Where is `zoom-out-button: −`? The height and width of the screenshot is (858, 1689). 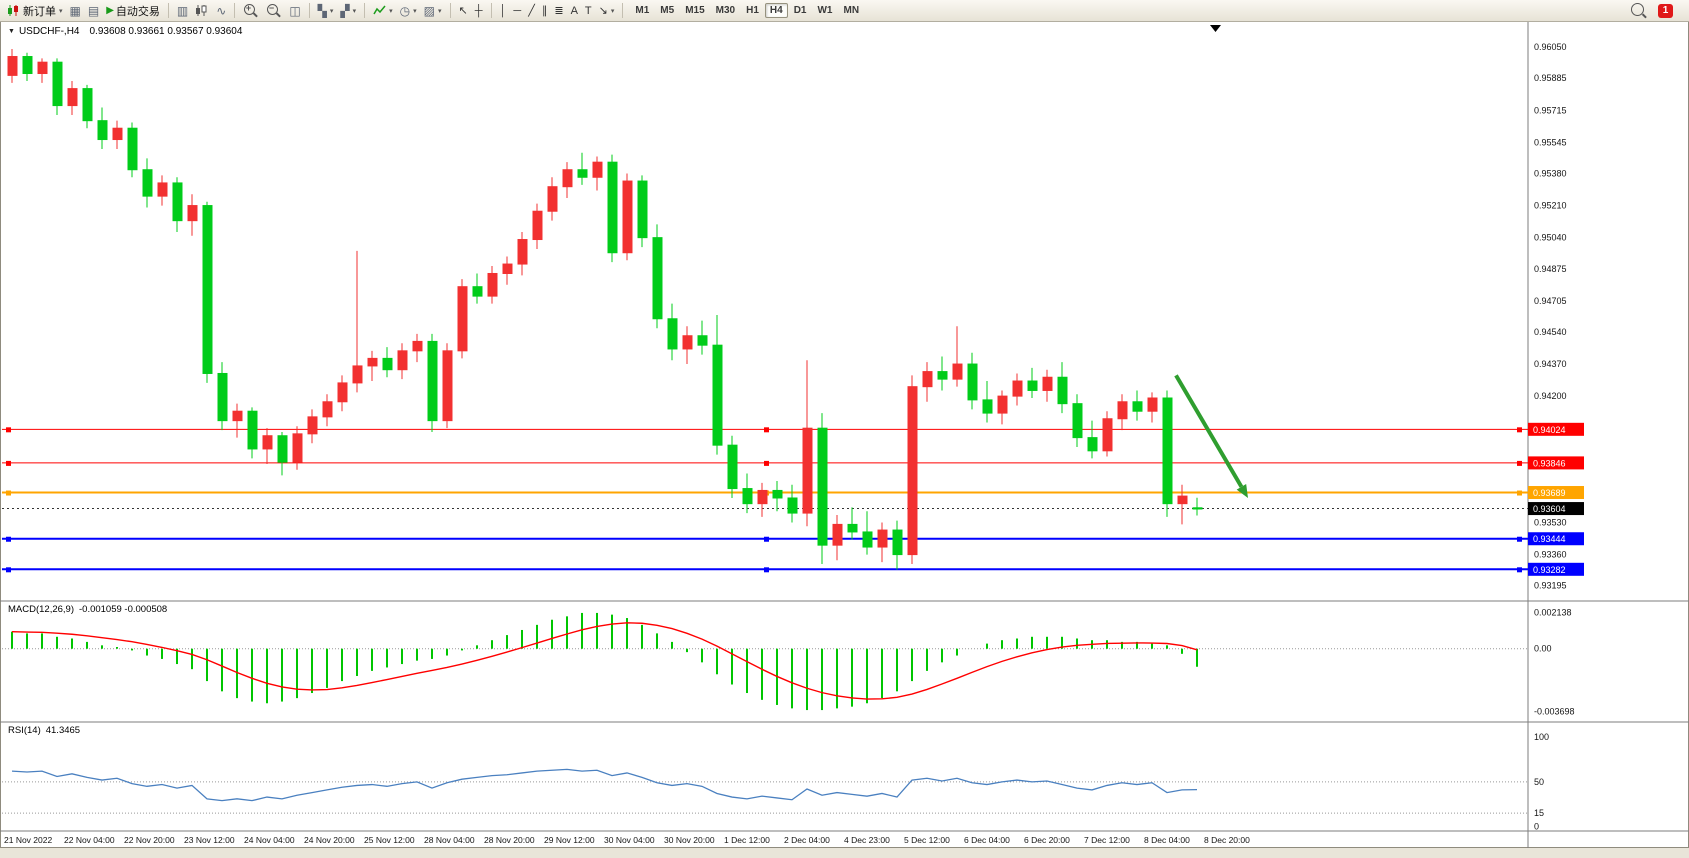
zoom-out-button: − is located at coordinates (274, 11).